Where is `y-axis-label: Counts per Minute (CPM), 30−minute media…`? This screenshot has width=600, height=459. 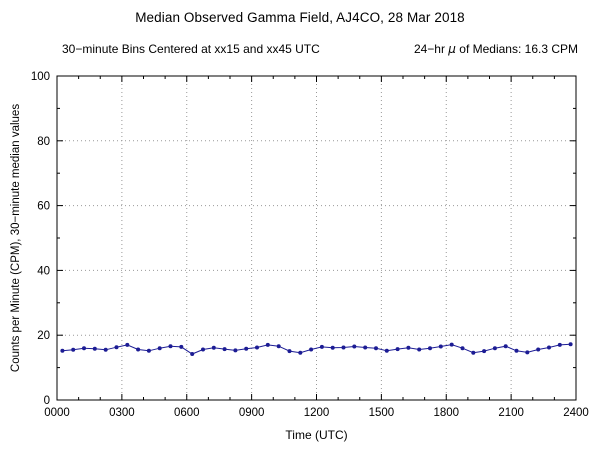 y-axis-label: Counts per Minute (CPM), 30−minute media… is located at coordinates (16, 238).